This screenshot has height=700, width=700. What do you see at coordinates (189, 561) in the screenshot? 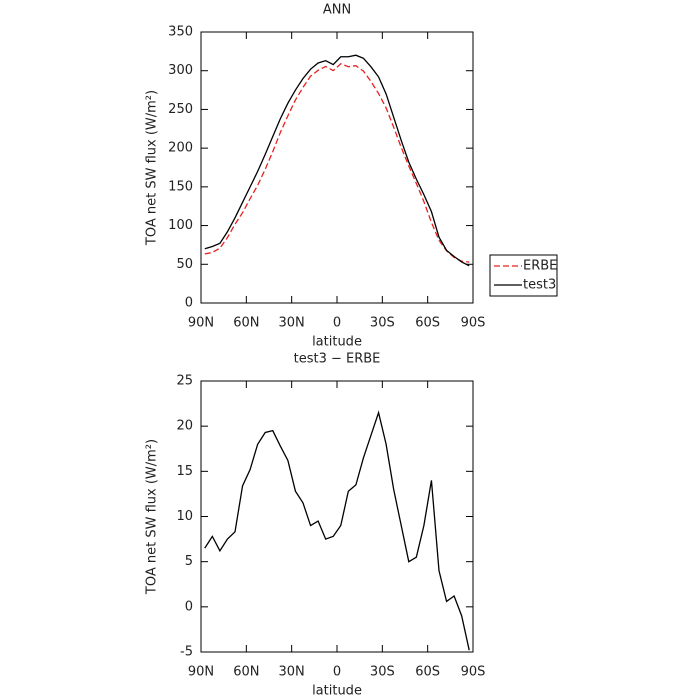
I see `y-tick-label: 5` at bounding box center [189, 561].